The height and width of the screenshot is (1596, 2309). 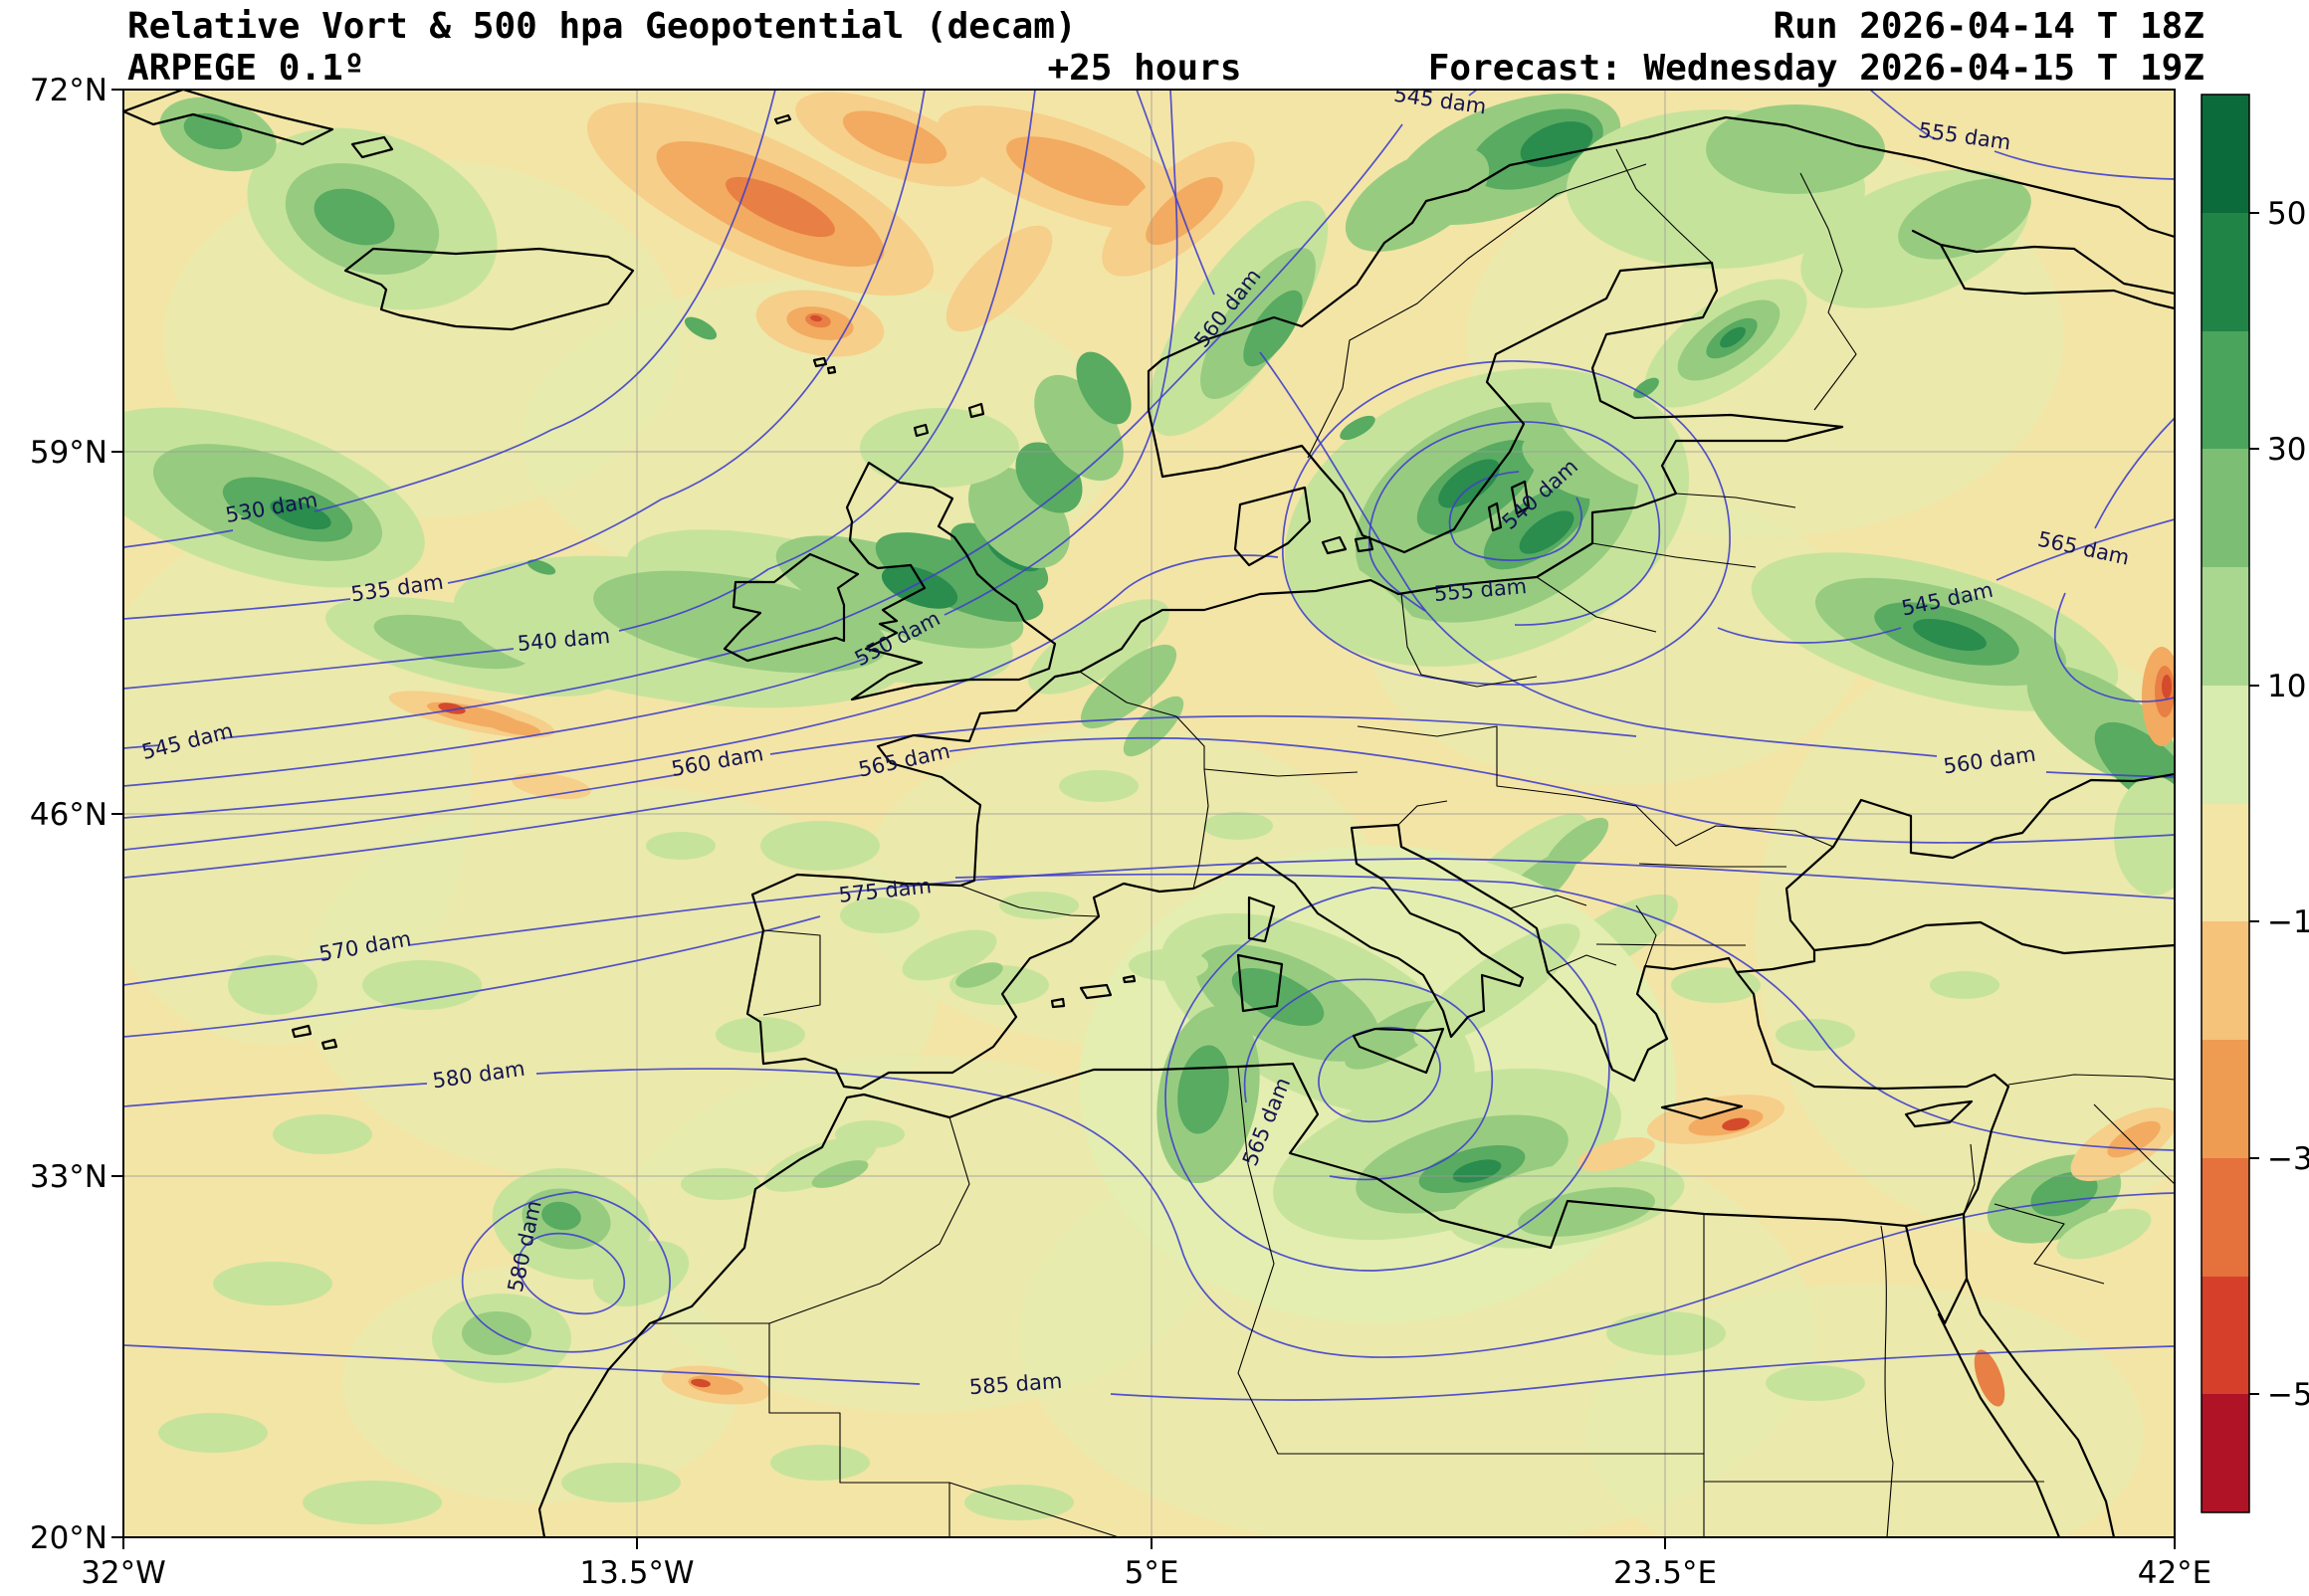 I want to click on colorbar-tick-label: 10, so click(x=2286, y=686).